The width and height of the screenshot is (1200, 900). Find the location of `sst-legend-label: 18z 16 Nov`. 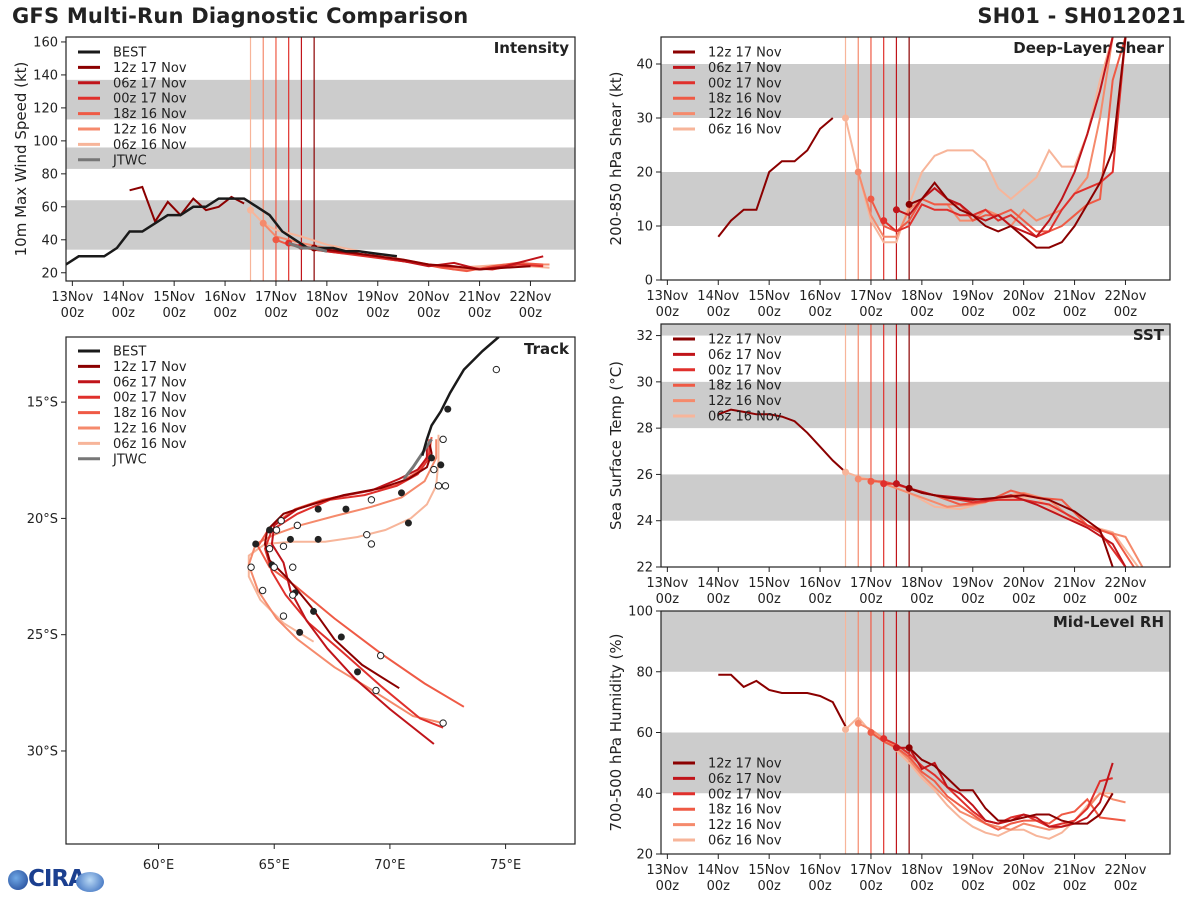

sst-legend-label: 18z 16 Nov is located at coordinates (745, 386).